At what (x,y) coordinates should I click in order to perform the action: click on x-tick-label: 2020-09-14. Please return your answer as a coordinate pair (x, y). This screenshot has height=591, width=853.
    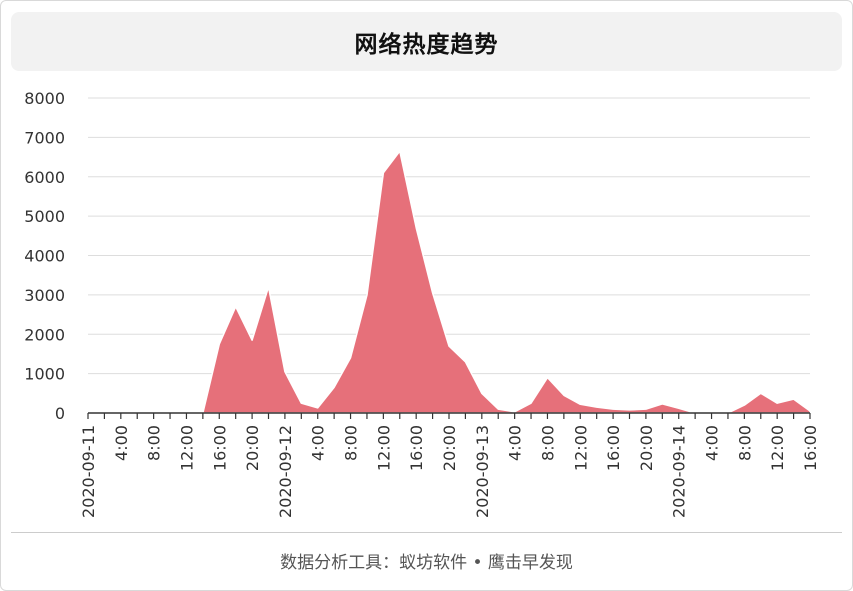
    Looking at the image, I should click on (679, 471).